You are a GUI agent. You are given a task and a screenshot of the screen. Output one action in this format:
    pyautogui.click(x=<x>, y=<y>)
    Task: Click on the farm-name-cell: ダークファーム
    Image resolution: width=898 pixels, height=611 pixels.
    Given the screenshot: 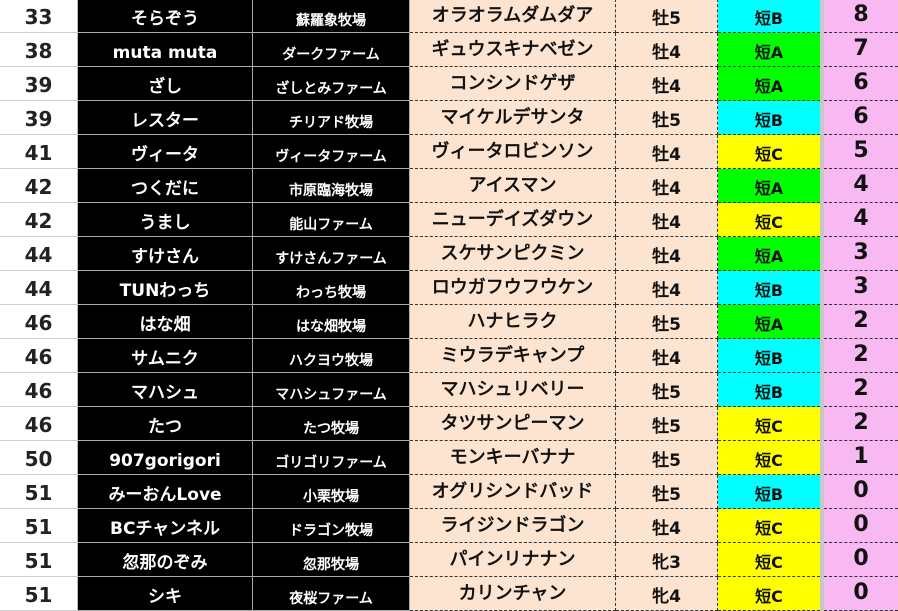 What is the action you would take?
    pyautogui.click(x=331, y=50)
    